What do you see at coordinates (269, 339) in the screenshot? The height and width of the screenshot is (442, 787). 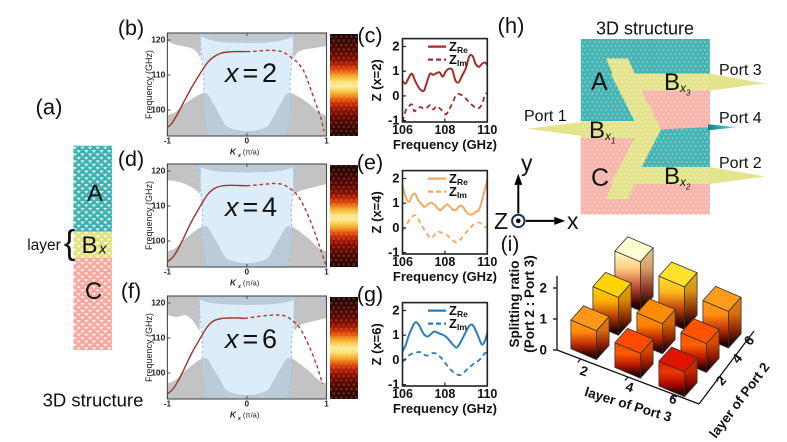 I see `svg-text: 6` at bounding box center [269, 339].